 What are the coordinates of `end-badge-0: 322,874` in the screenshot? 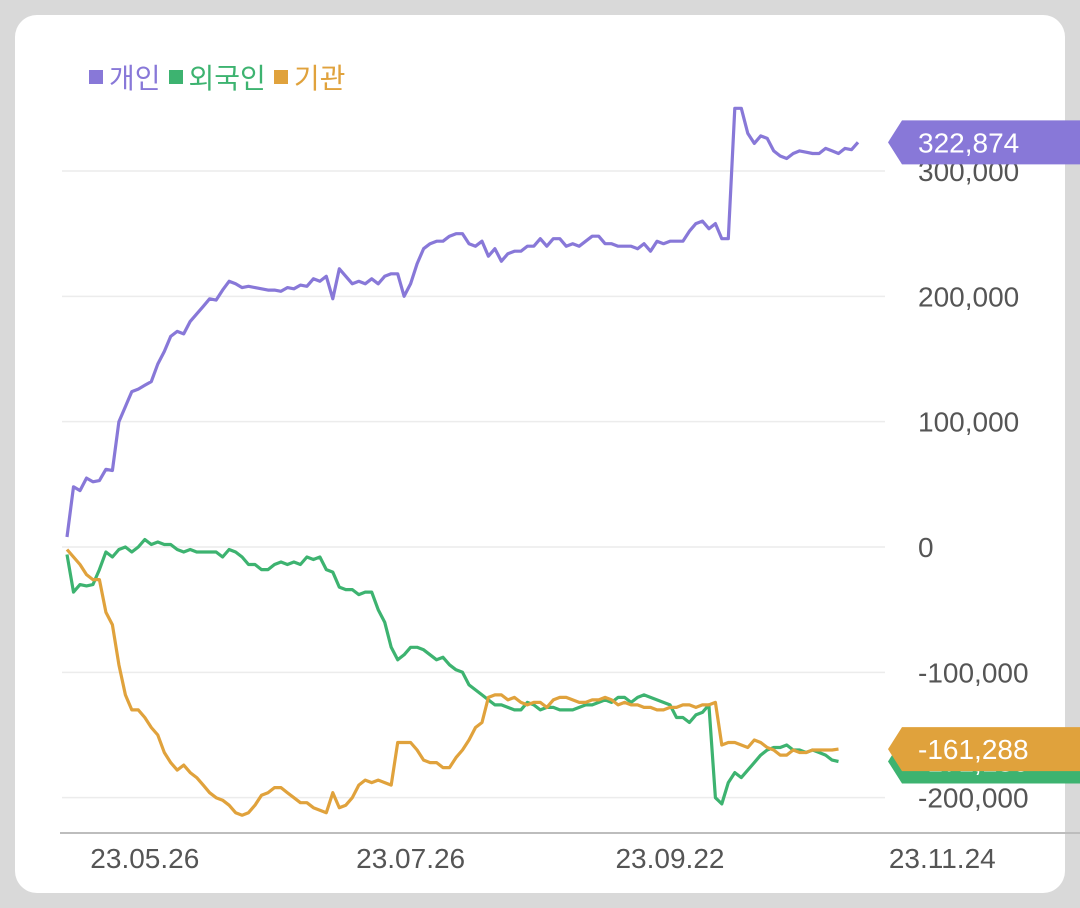 It's located at (984, 142).